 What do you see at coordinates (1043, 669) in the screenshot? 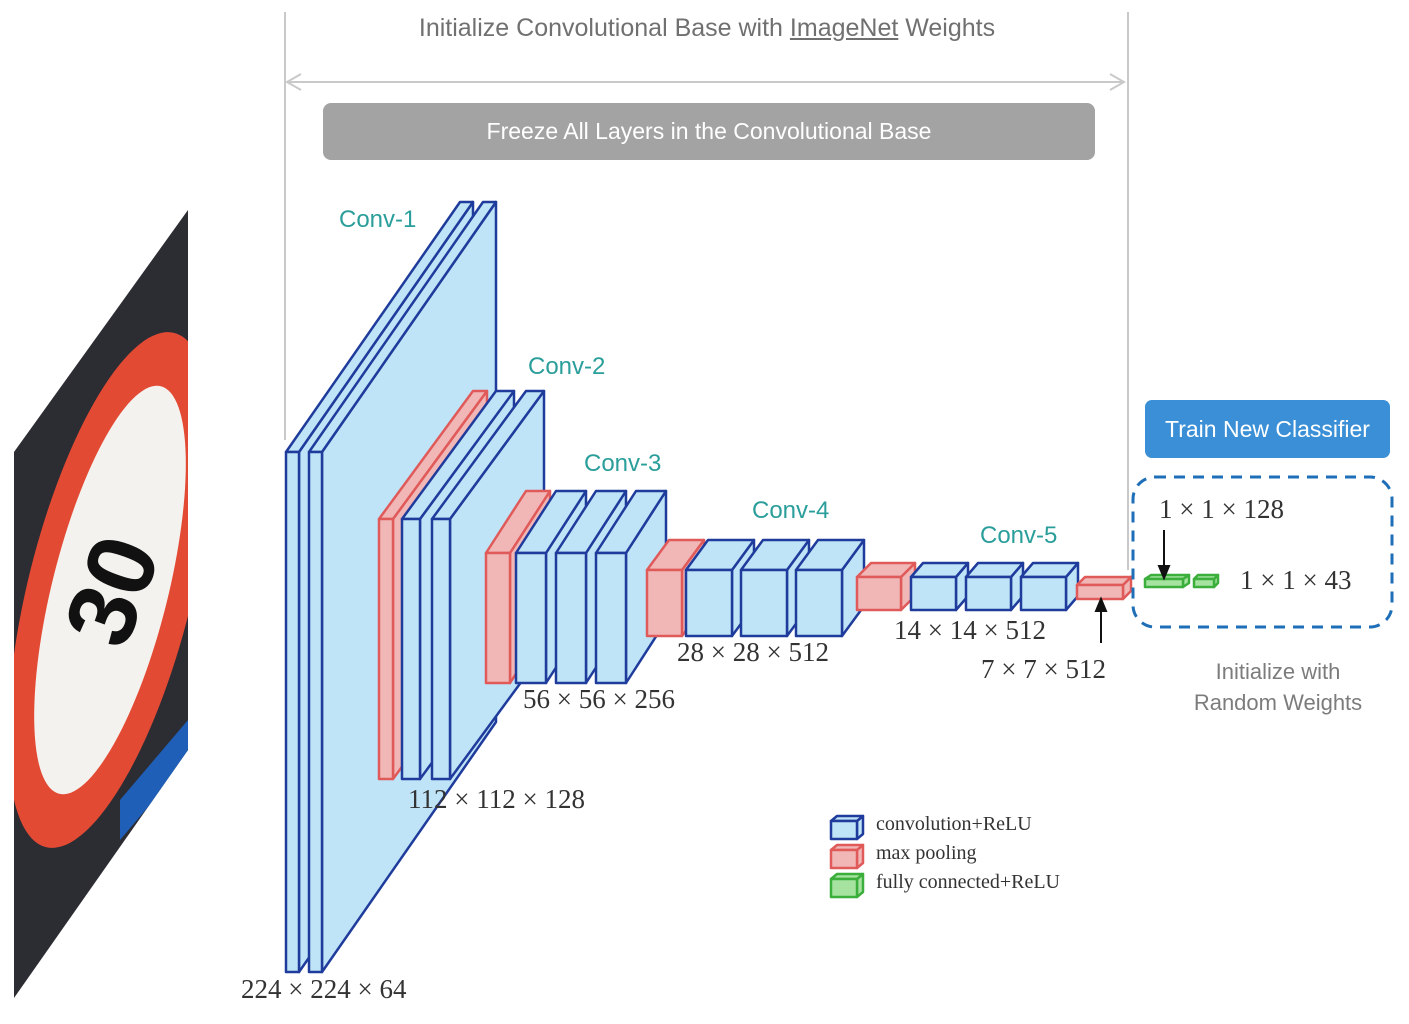
I see `pool5-dim: 7 × 7 × 512` at bounding box center [1043, 669].